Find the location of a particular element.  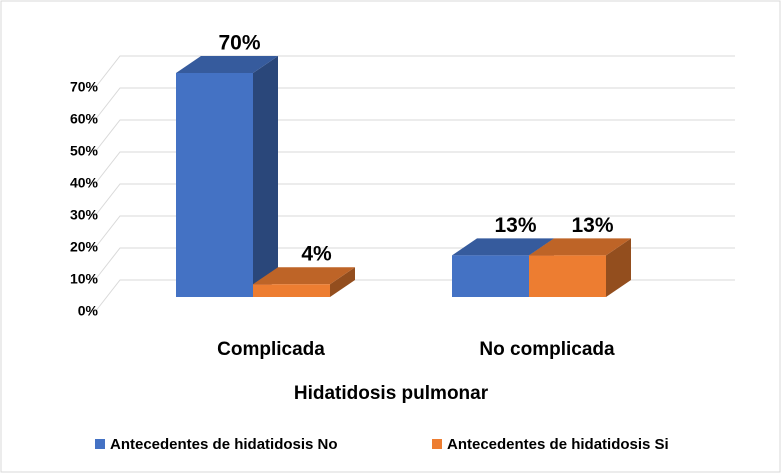

y-tick-label: 10% is located at coordinates (84, 279).